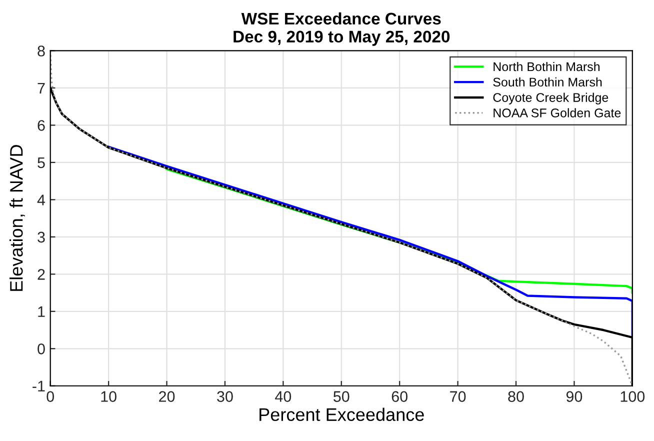  What do you see at coordinates (458, 396) in the screenshot?
I see `x-tick-label: 70` at bounding box center [458, 396].